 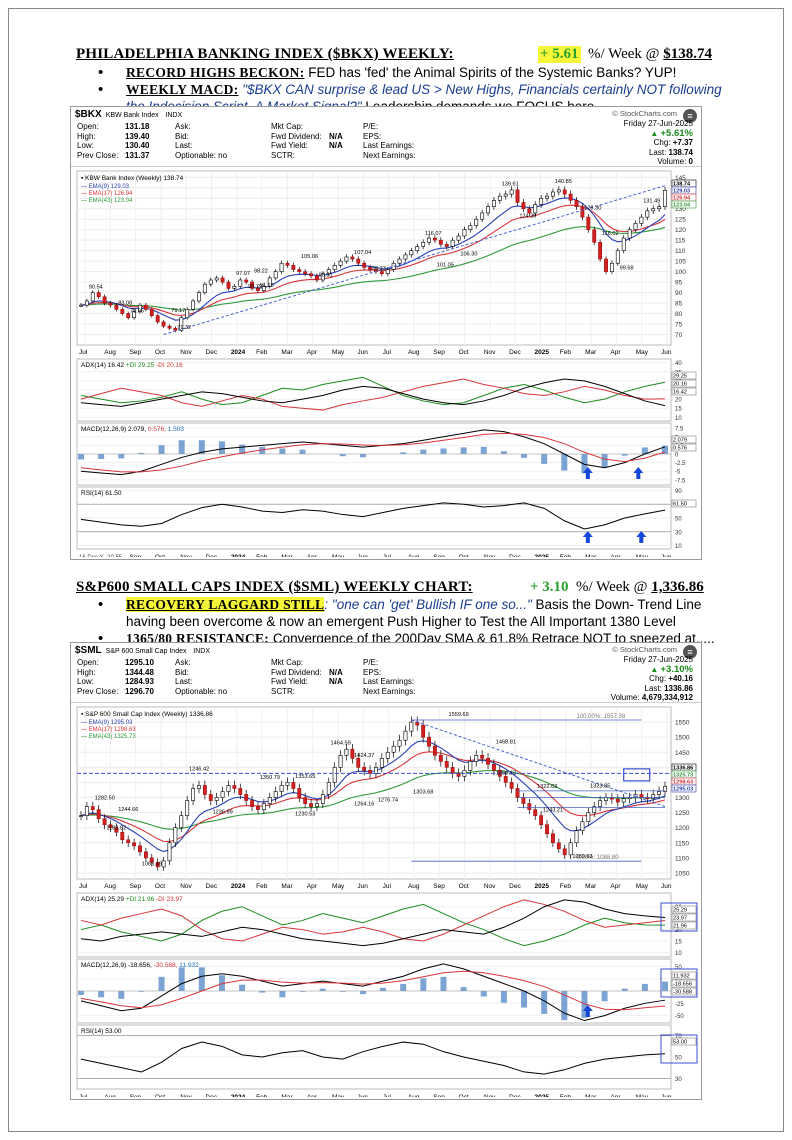 What do you see at coordinates (364, 804) in the screenshot?
I see `price-annotation: 1264.16` at bounding box center [364, 804].